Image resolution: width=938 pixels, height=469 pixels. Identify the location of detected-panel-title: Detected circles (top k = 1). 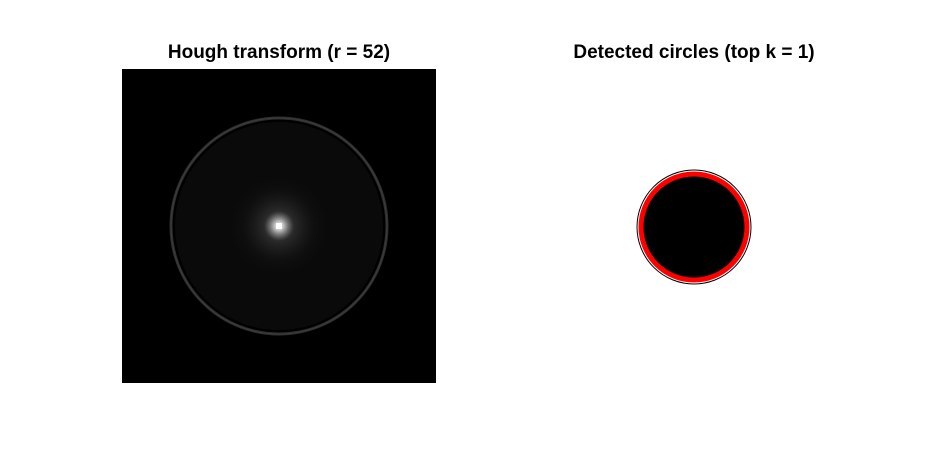
(694, 52).